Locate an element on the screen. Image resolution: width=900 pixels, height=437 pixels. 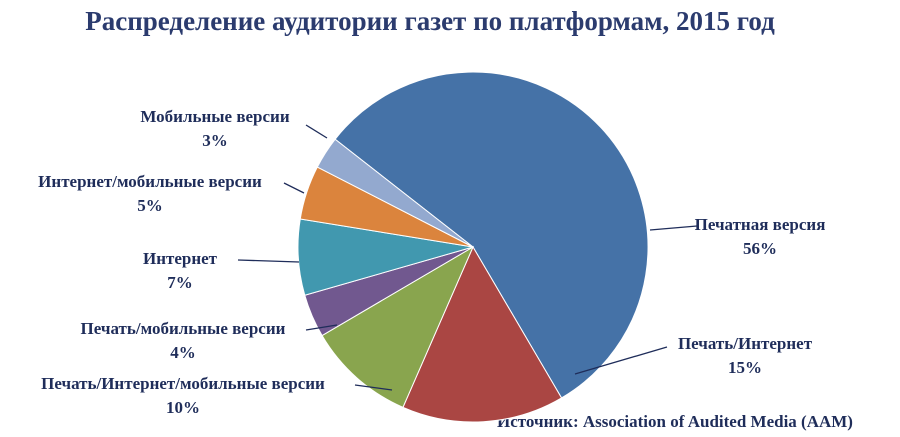
slice-label: Печать/Интернет is located at coordinates (745, 343).